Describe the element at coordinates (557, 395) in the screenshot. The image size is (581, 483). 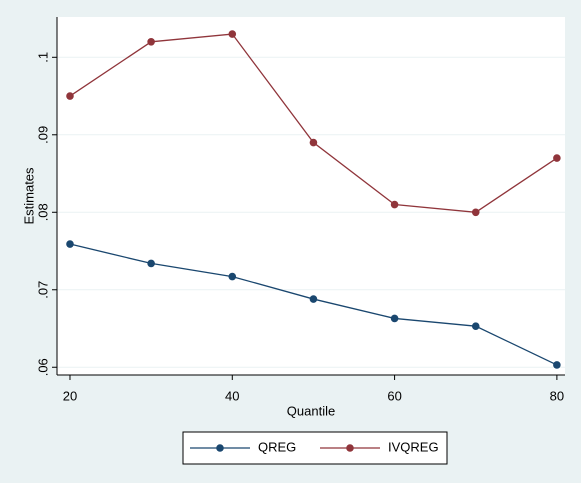
I see `x-tick-label: 80` at that location.